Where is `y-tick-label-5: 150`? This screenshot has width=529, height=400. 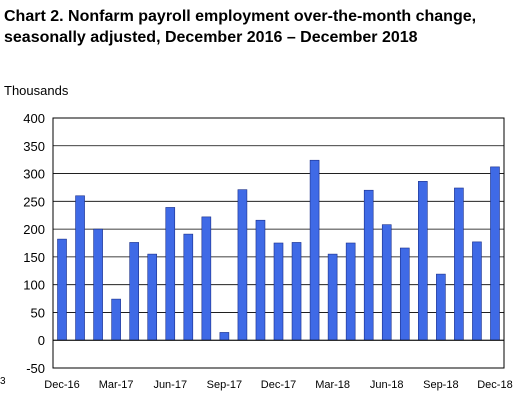 y-tick-label-5: 150 is located at coordinates (34, 257).